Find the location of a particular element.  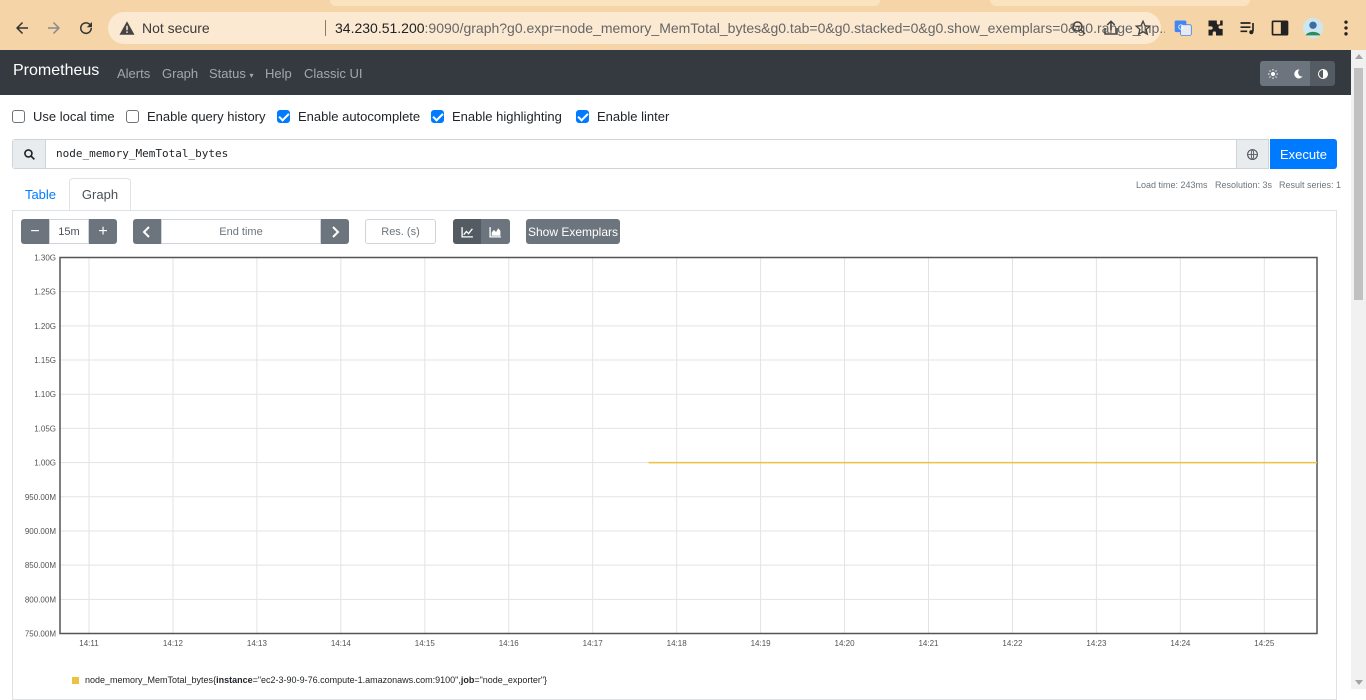

scroll-thumb is located at coordinates (1358, 184).